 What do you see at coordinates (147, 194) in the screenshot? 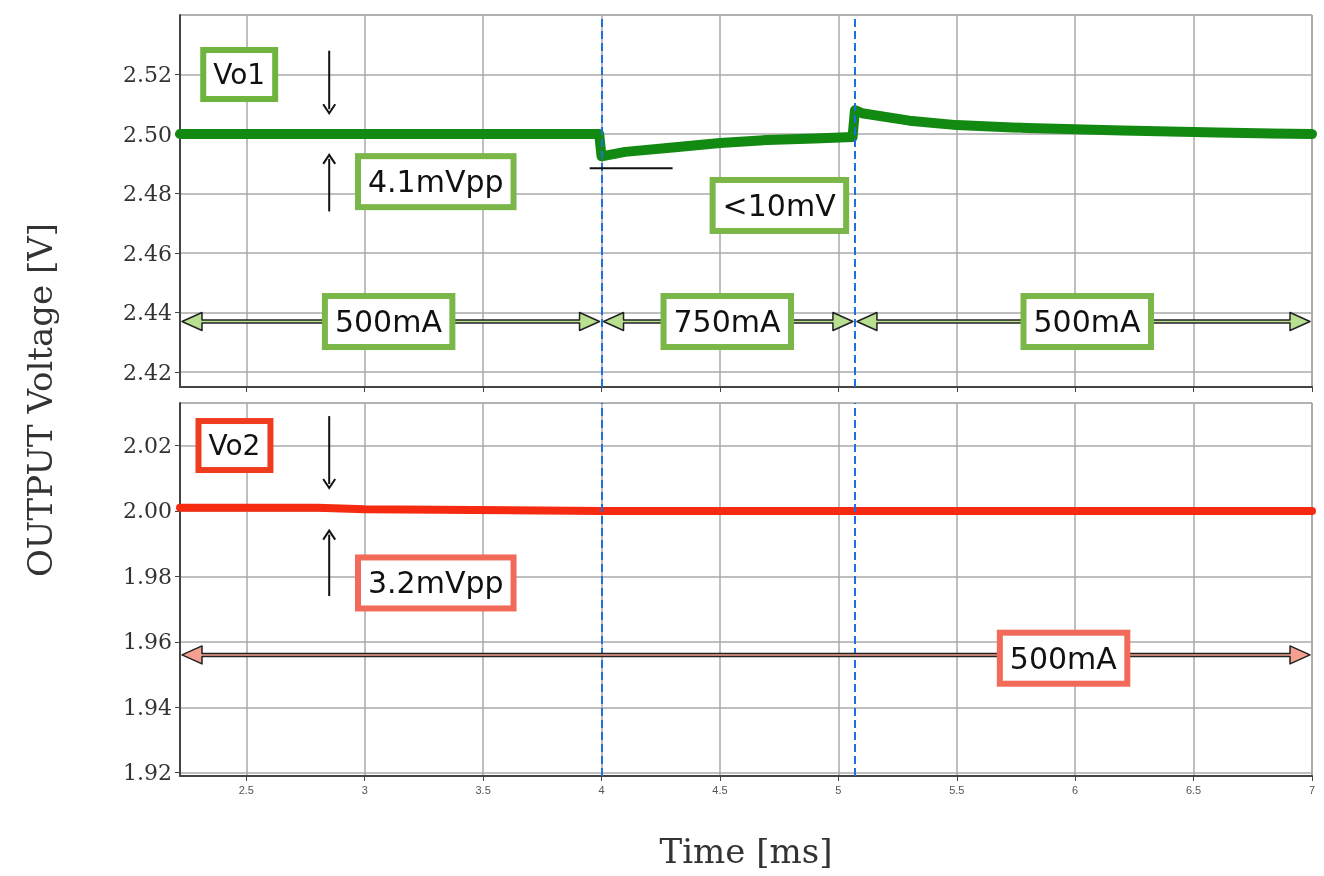
I see `y-tick-label: 2.48` at bounding box center [147, 194].